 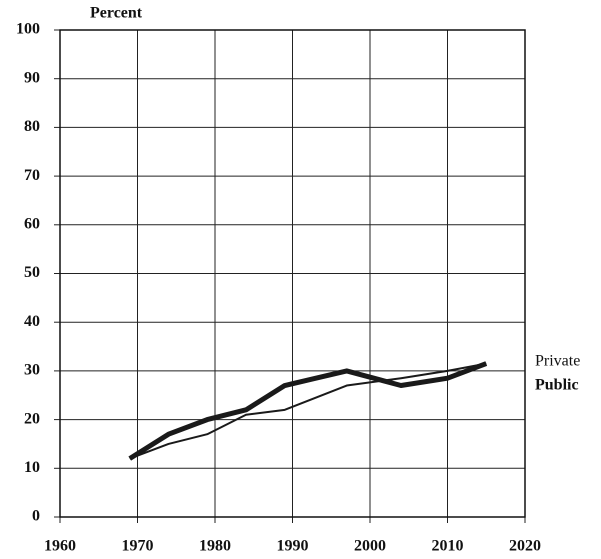 What do you see at coordinates (32, 175) in the screenshot?
I see `y-tick-label: 70` at bounding box center [32, 175].